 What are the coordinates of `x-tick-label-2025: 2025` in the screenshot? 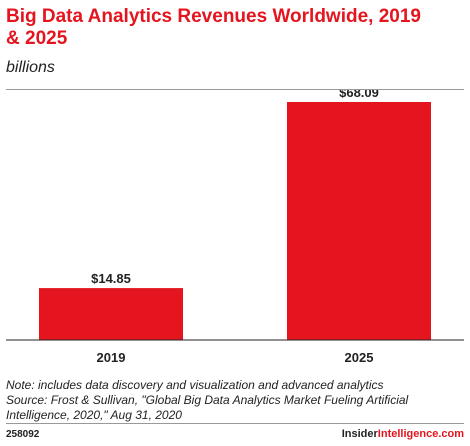 It's located at (359, 357).